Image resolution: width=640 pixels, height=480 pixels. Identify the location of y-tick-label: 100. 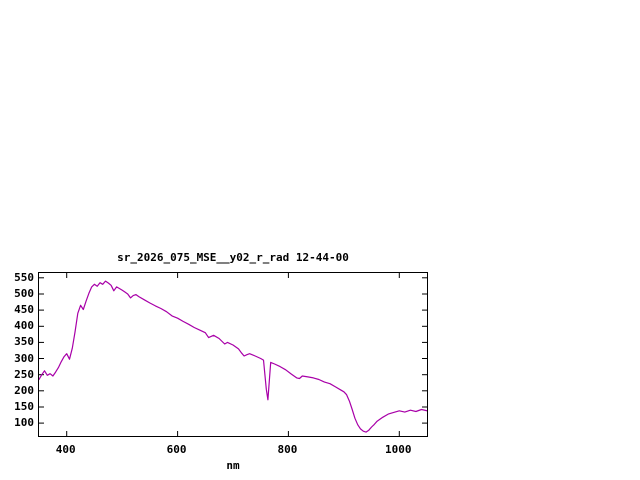
(24, 423).